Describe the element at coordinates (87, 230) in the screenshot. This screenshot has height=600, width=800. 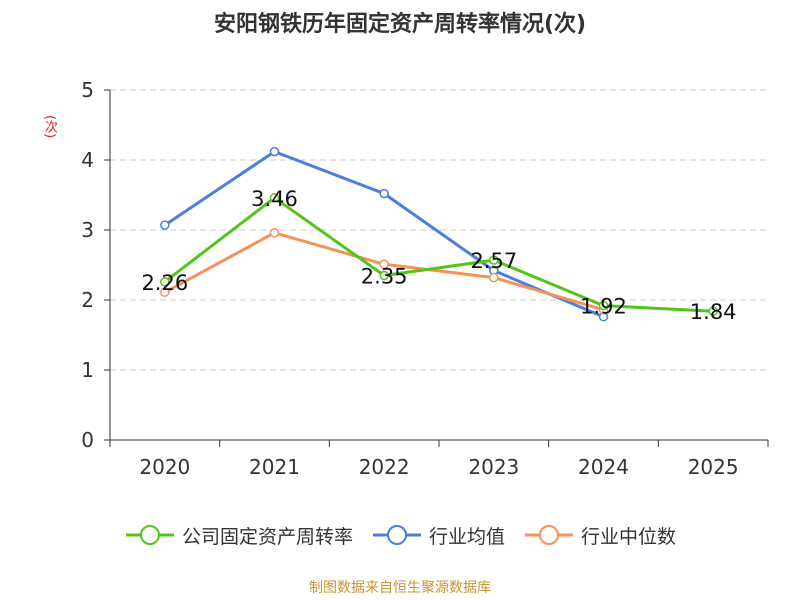
I see `y-tick-label: 3` at that location.